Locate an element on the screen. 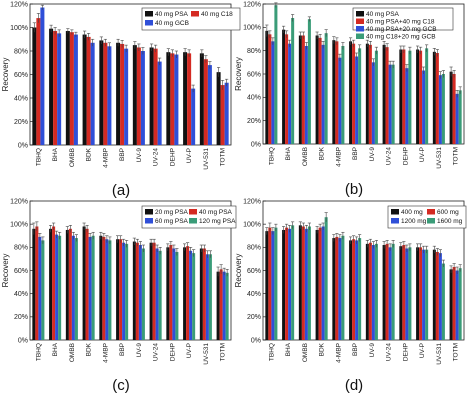  category-label: UV-24 is located at coordinates (156, 352).